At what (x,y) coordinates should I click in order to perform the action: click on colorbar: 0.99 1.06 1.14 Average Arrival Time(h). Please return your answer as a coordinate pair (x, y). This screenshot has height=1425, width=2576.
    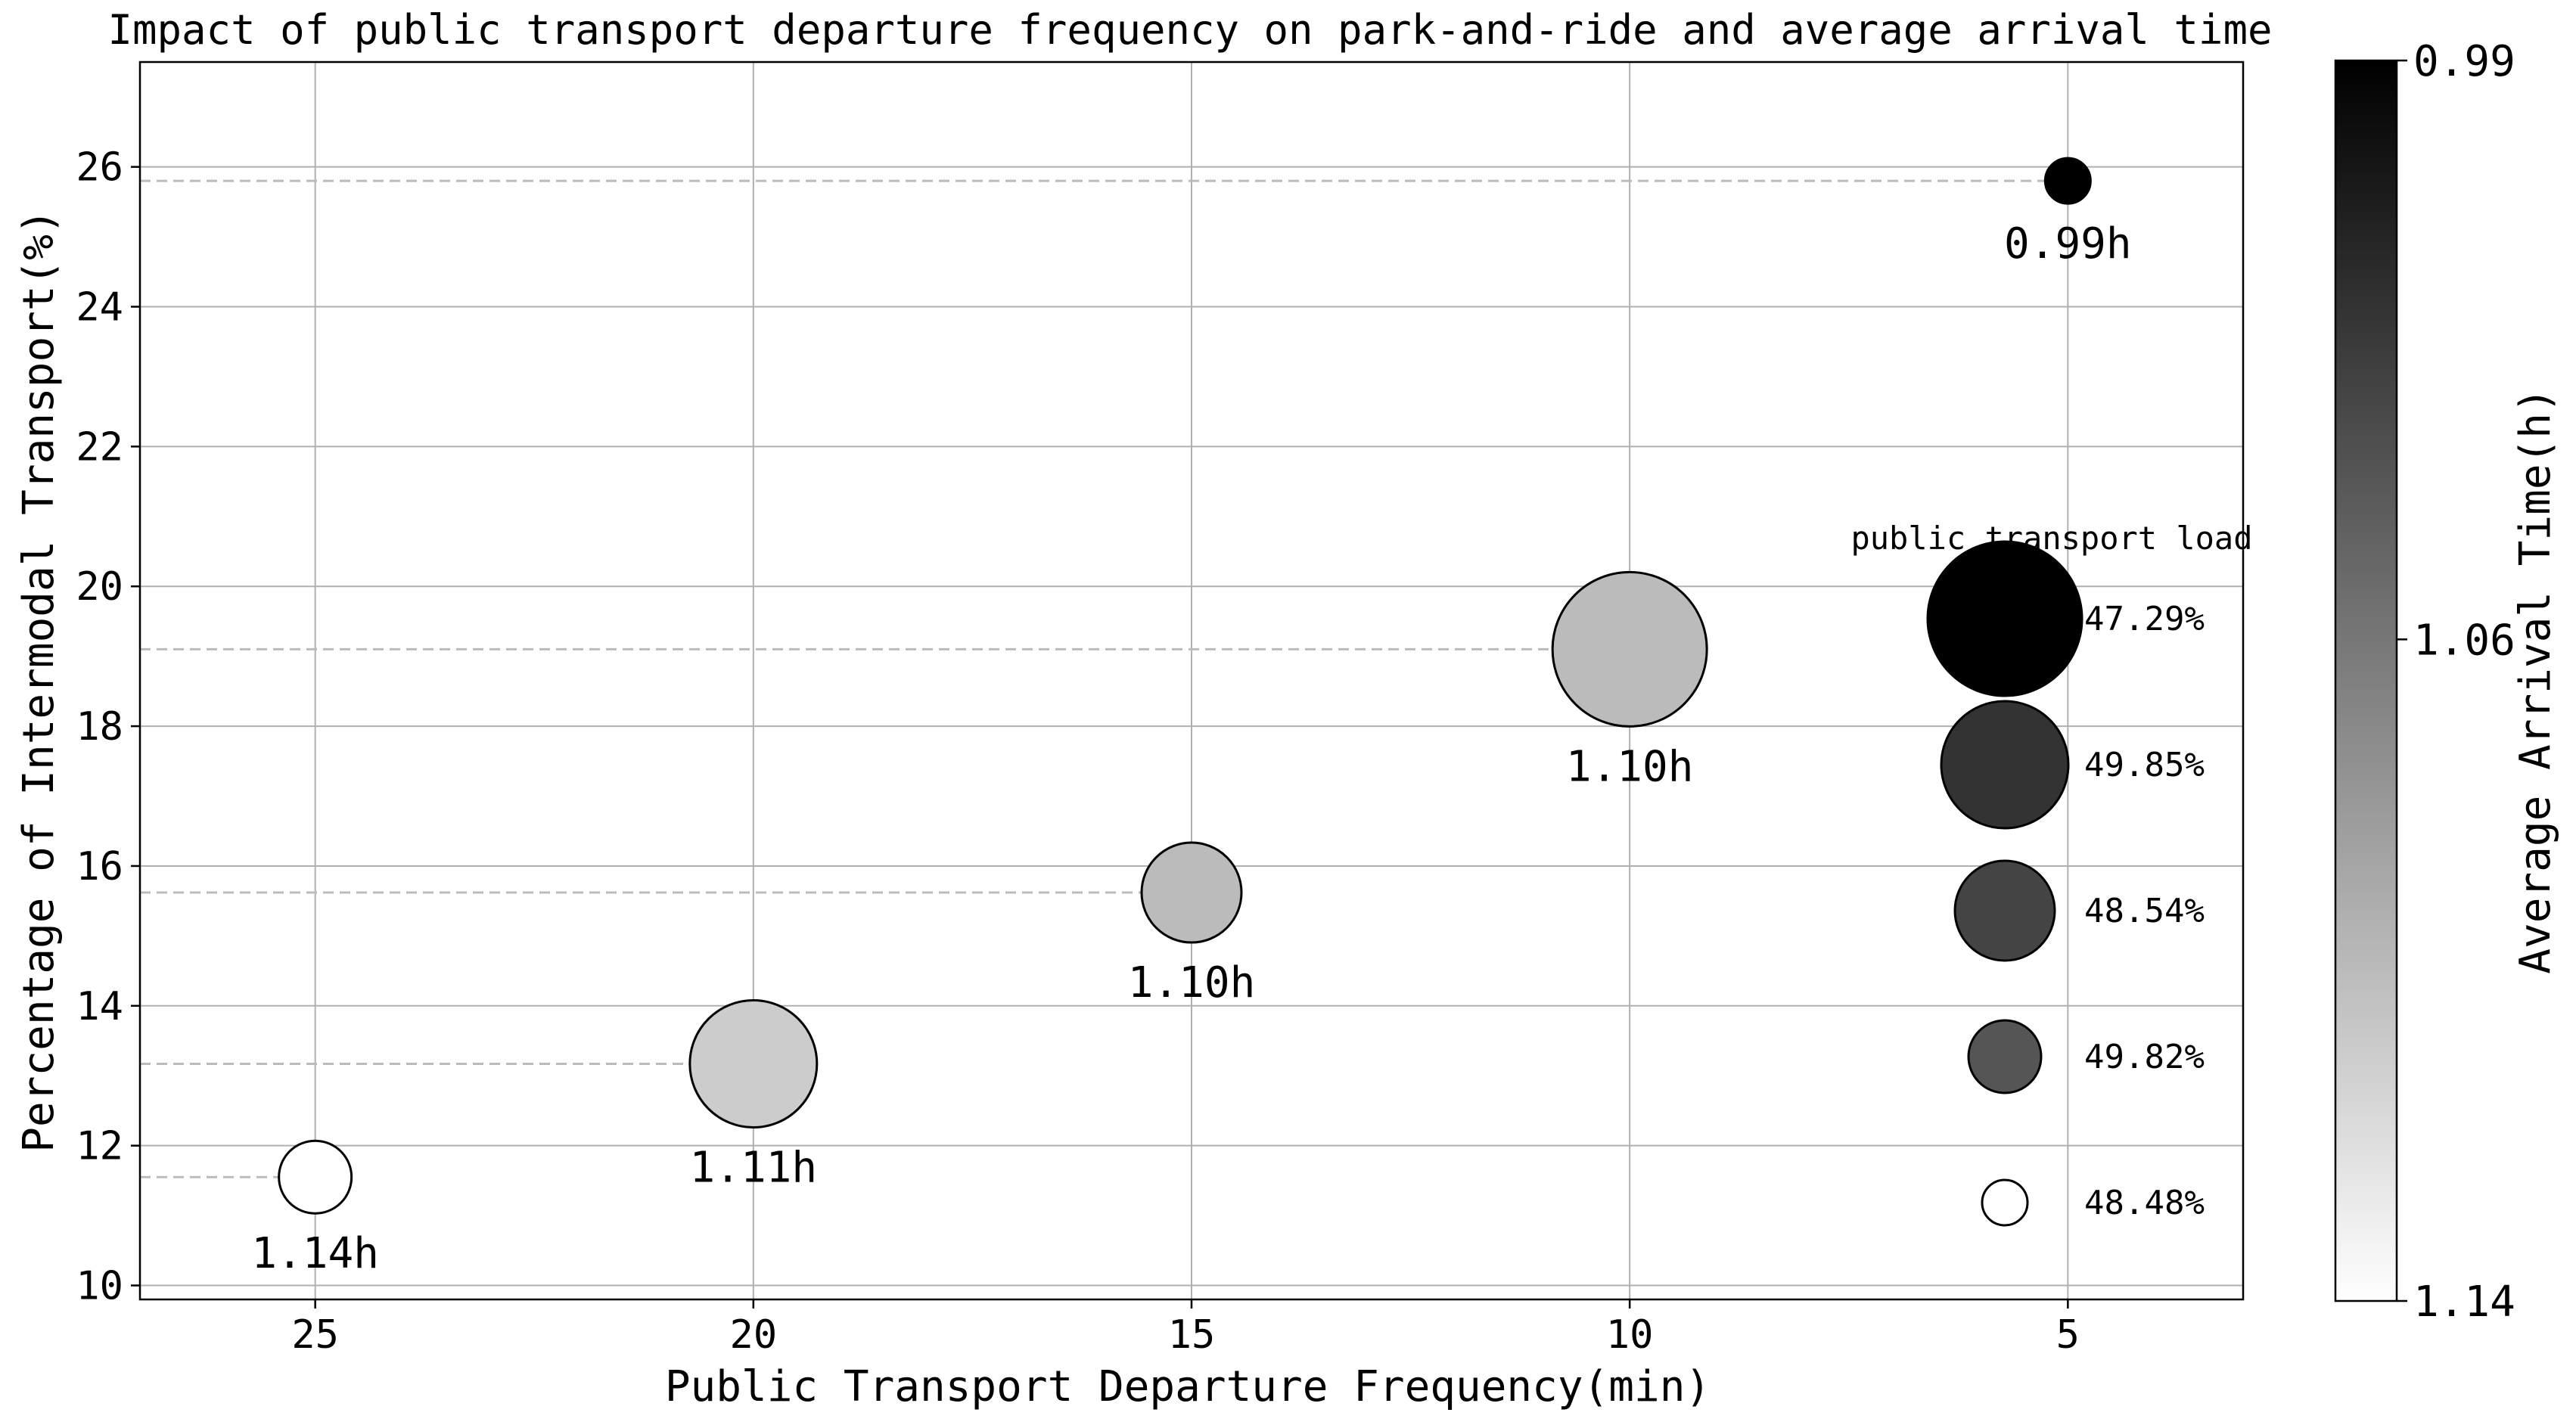
    Looking at the image, I should click on (2447, 682).